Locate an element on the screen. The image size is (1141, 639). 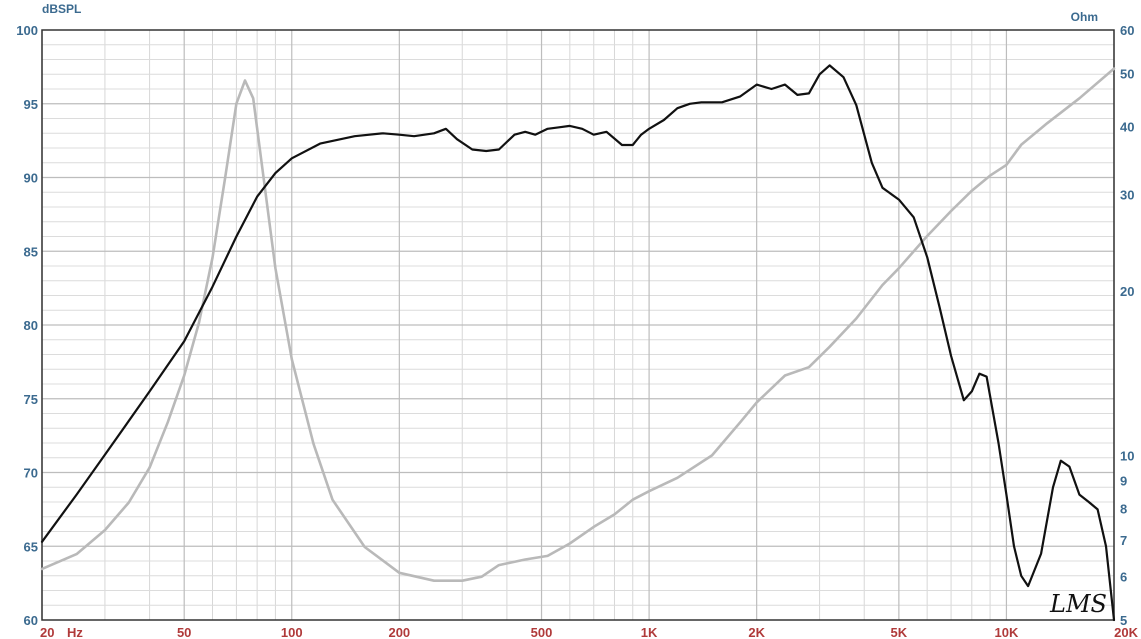
left-tick-label: 65 is located at coordinates (31, 546).